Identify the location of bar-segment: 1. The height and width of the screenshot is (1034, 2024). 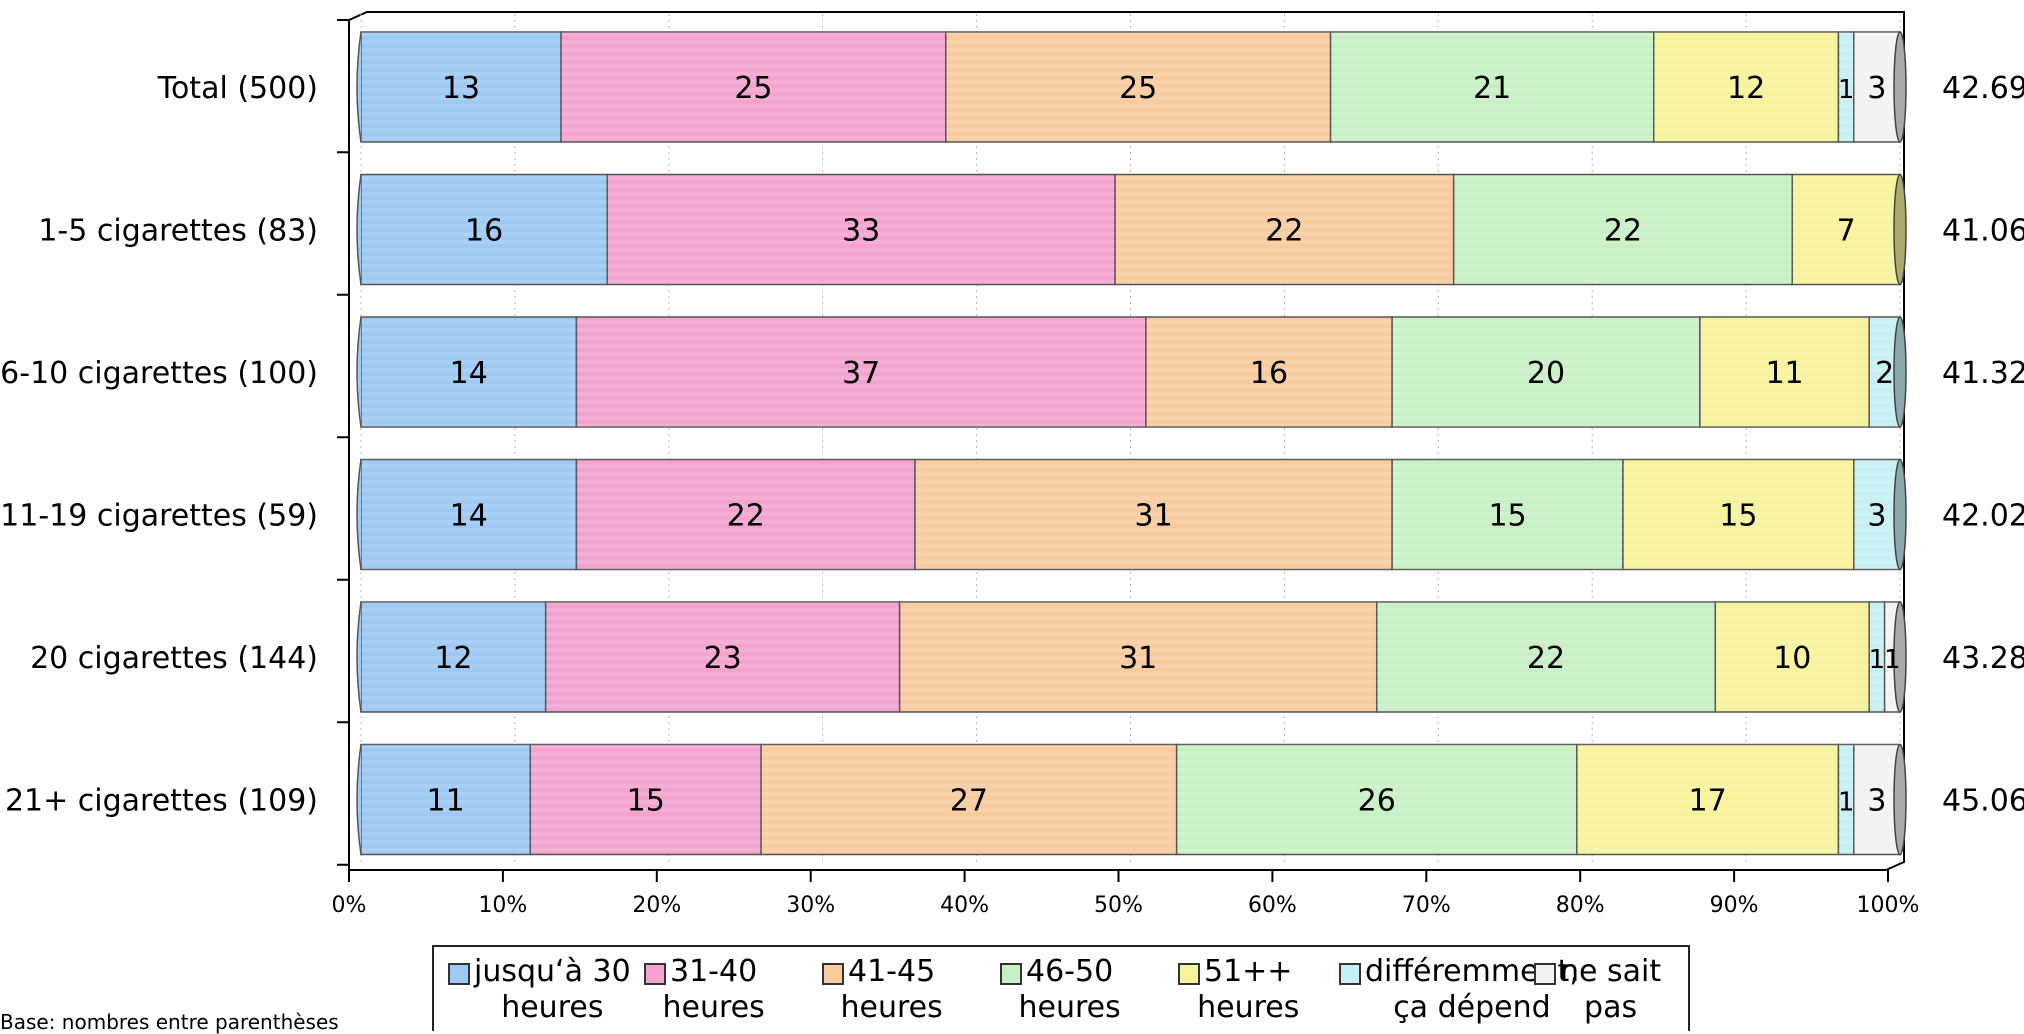
(1895, 657).